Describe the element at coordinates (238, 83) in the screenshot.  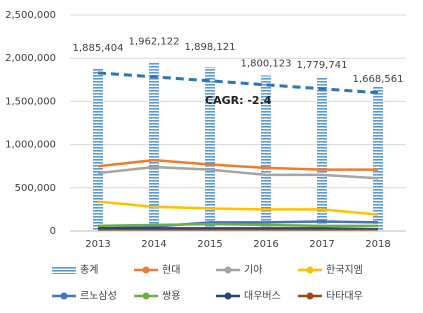
I see `trend-line` at that location.